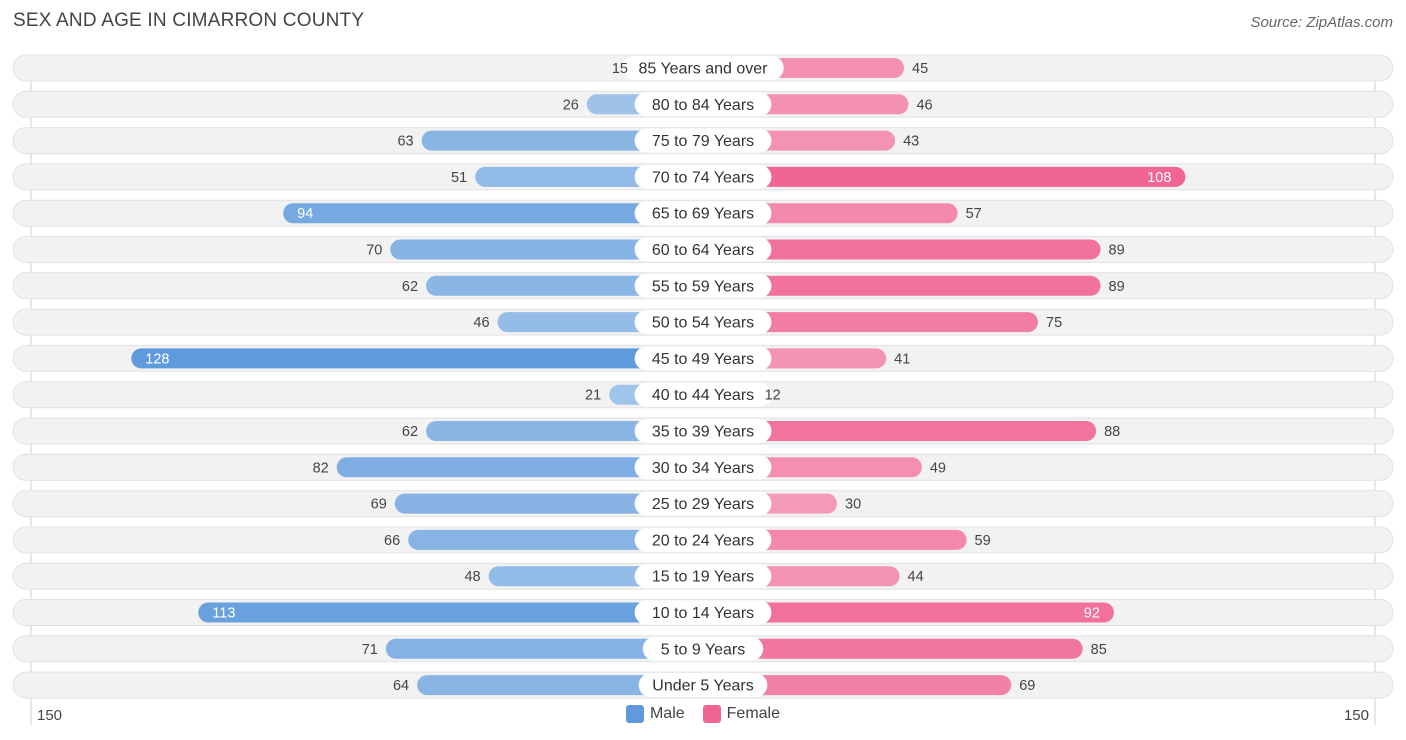  I want to click on axis-left-max-label: 150, so click(50, 715).